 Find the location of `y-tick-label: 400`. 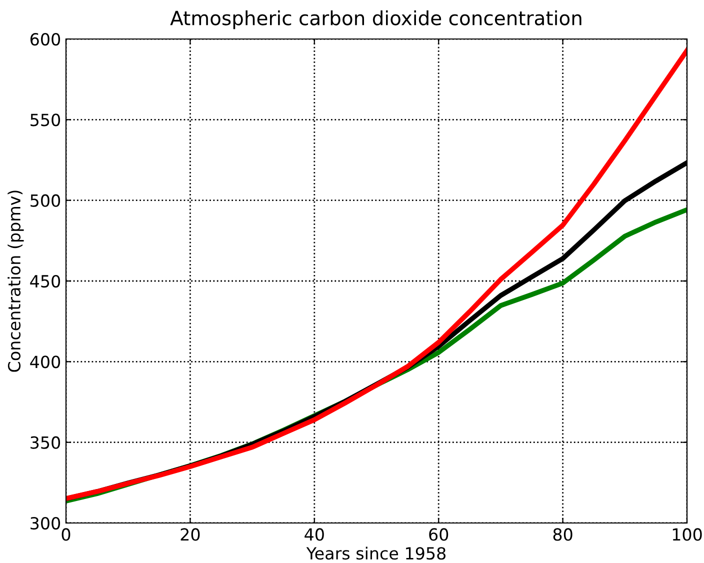

y-tick-label: 400 is located at coordinates (45, 362).